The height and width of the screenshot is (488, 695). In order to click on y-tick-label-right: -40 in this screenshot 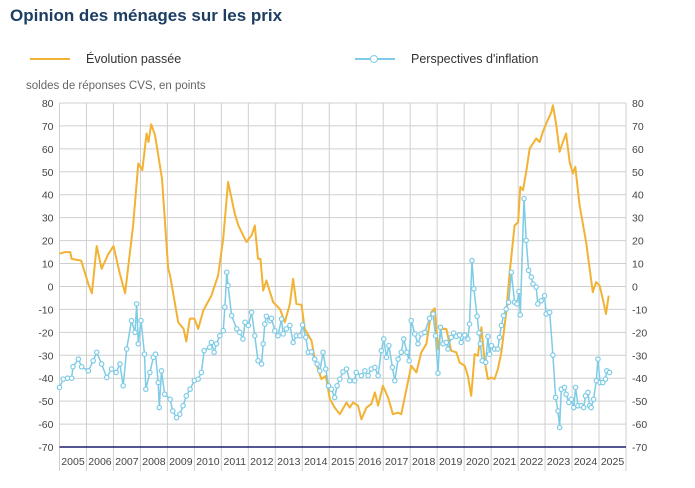, I will do `click(639, 379)`.